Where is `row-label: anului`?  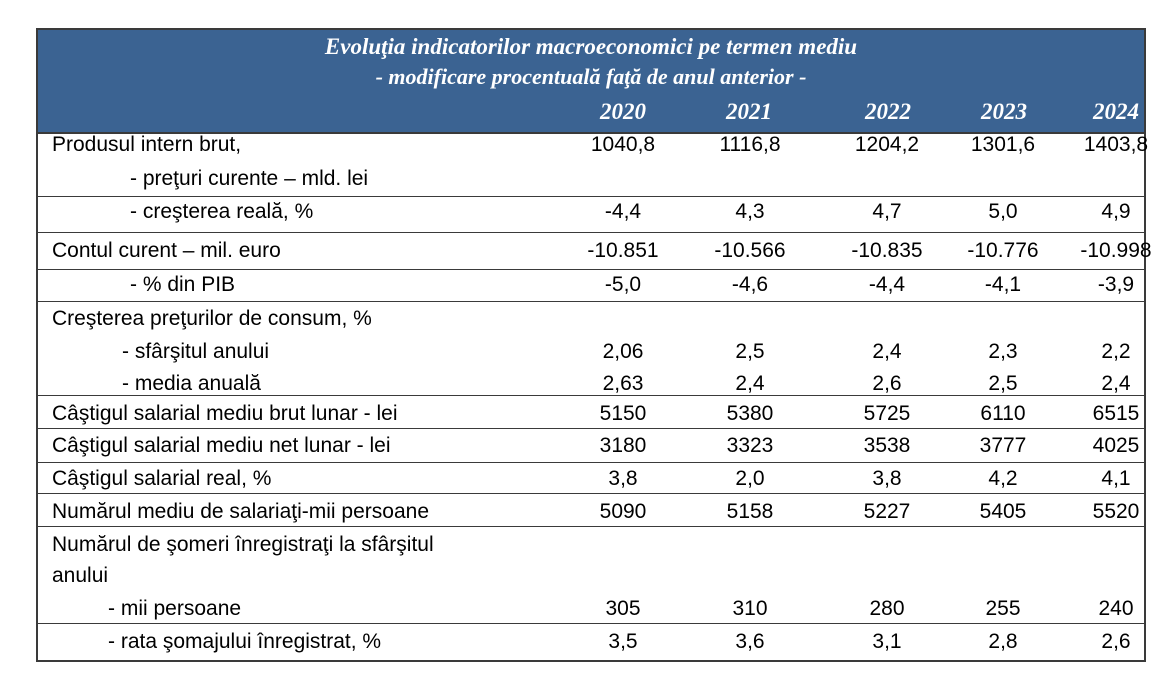
row-label: anului is located at coordinates (80, 575).